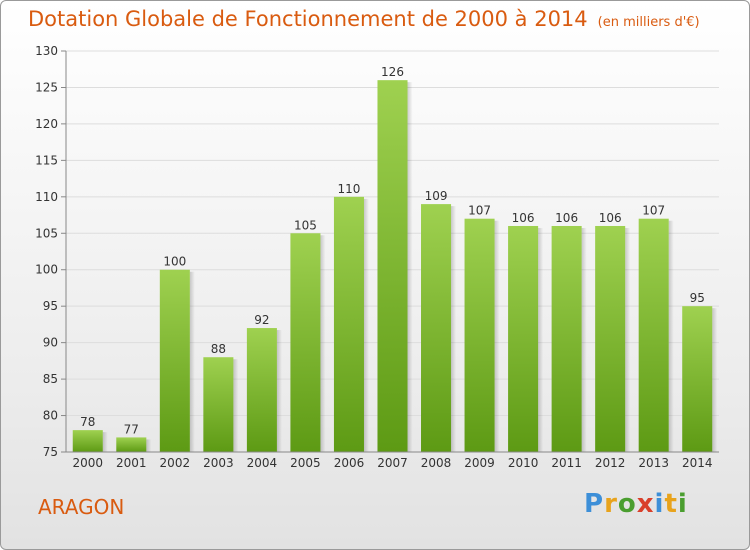  Describe the element at coordinates (87, 422) in the screenshot. I see `bar-value-label: 78` at that location.